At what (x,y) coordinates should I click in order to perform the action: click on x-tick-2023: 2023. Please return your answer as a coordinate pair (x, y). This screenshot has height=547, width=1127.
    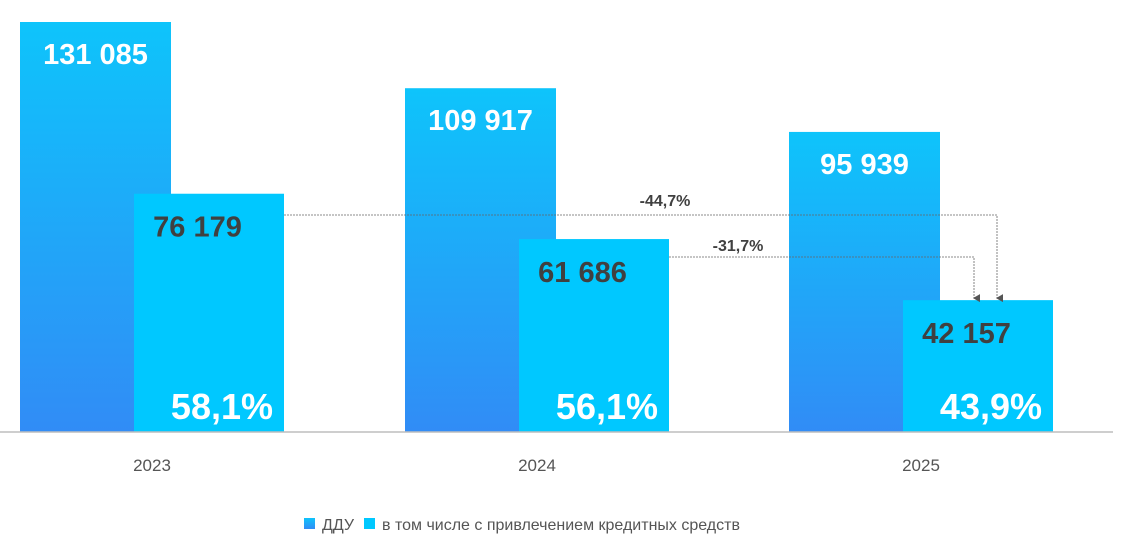
    Looking at the image, I should click on (152, 465).